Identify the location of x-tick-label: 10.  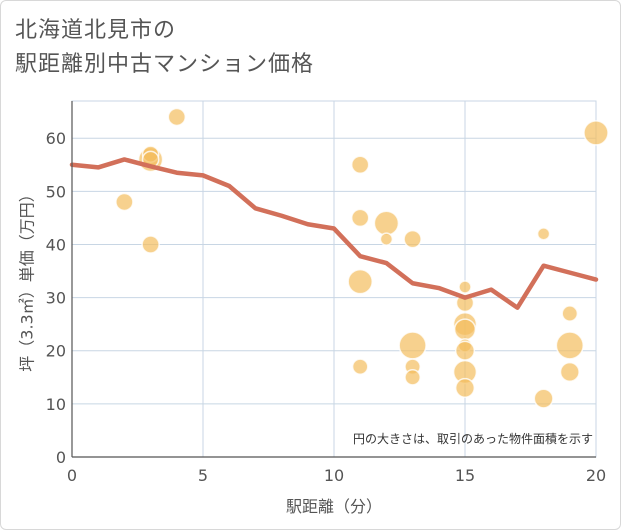
(334, 475).